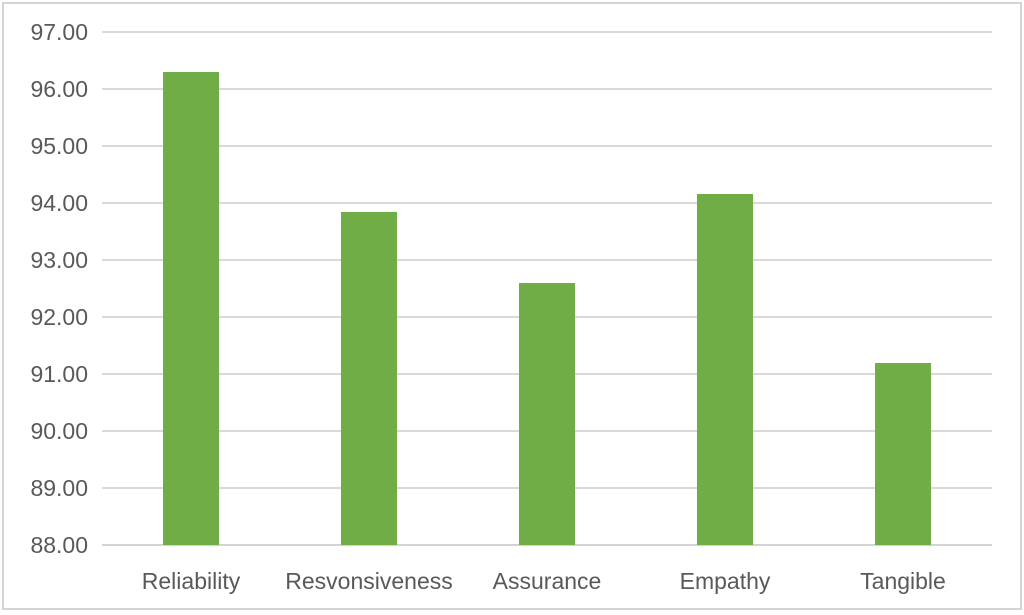 The height and width of the screenshot is (615, 1024). Describe the element at coordinates (59, 374) in the screenshot. I see `y-tick-label: 91.00` at that location.